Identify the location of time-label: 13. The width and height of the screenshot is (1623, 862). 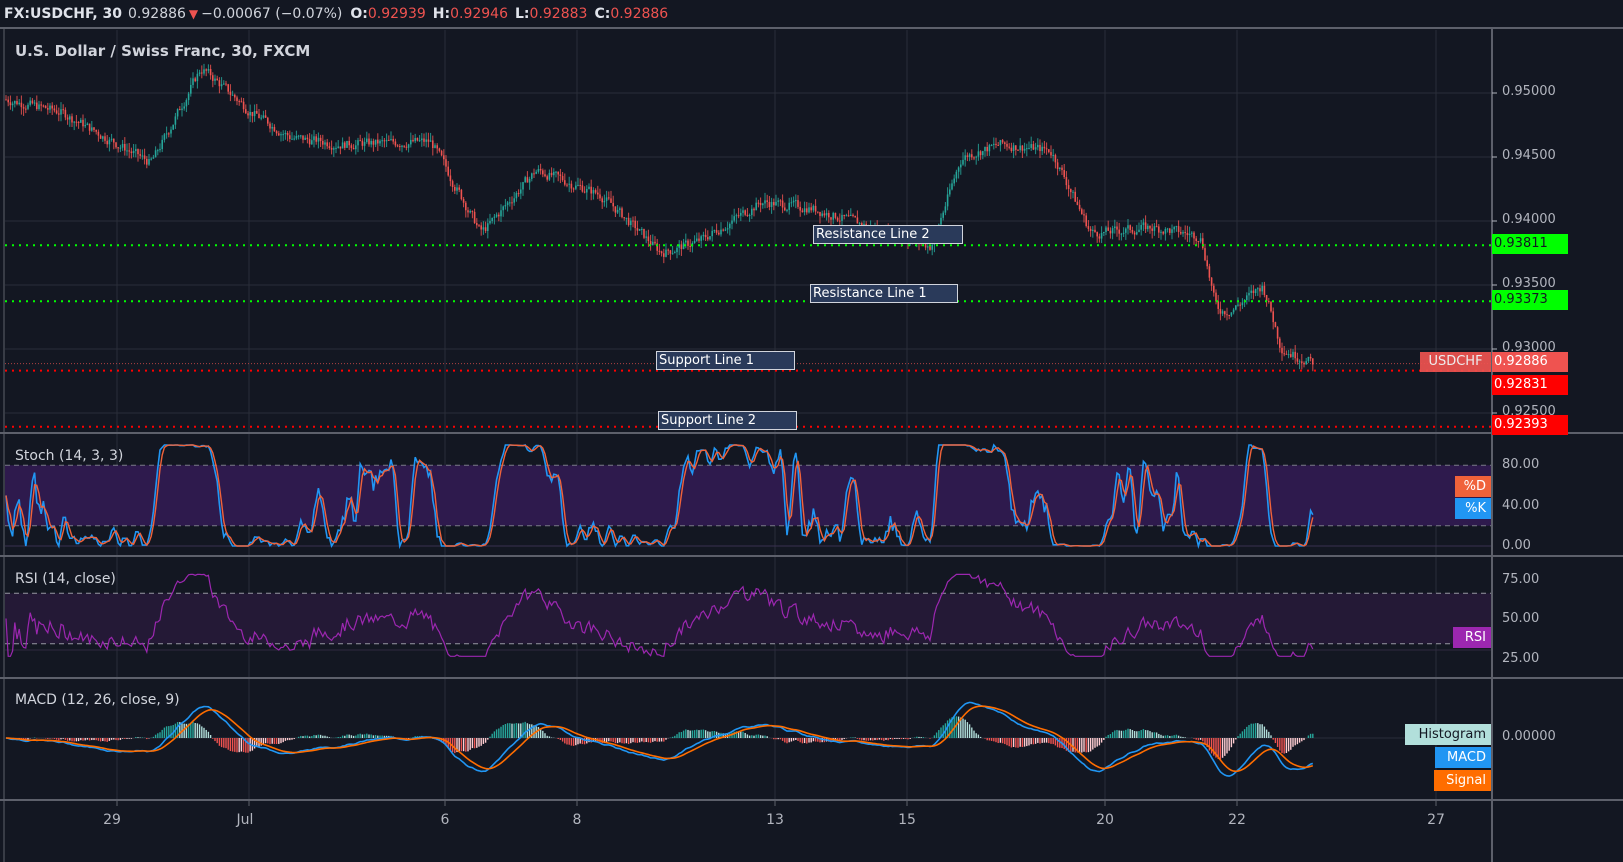
(775, 820).